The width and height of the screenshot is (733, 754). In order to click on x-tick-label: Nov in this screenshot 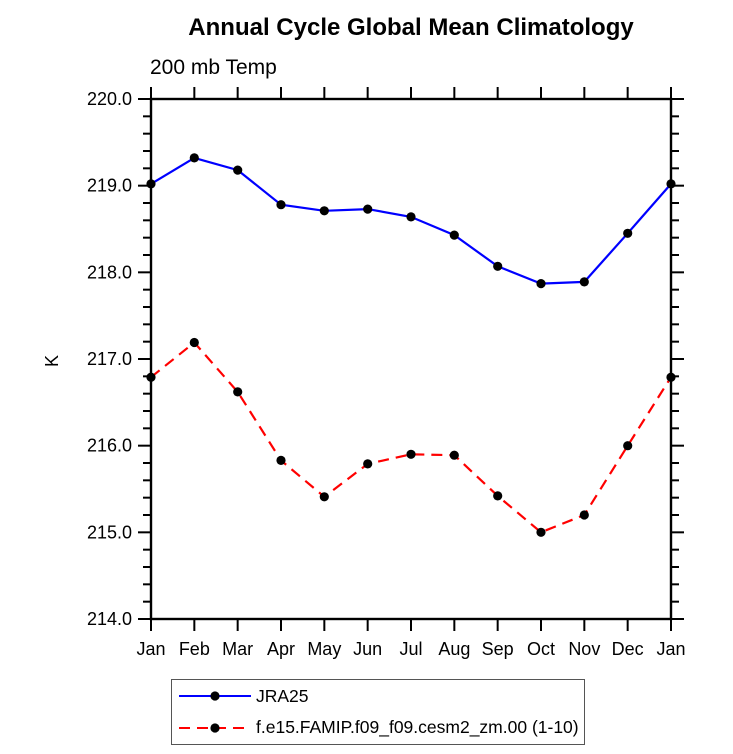, I will do `click(584, 649)`.